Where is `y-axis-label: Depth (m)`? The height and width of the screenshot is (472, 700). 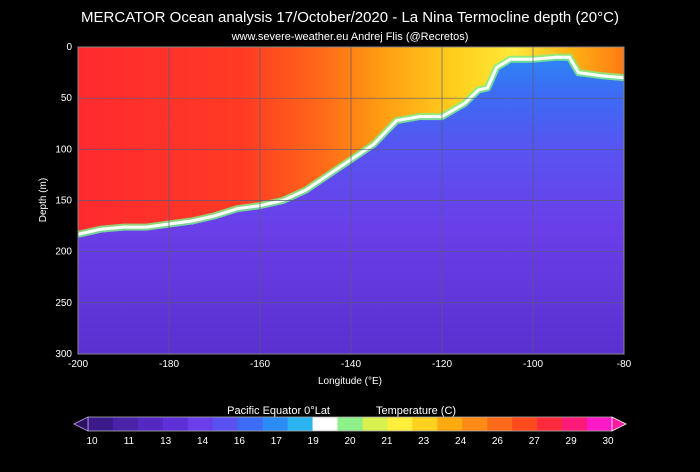
y-axis-label: Depth (m) is located at coordinates (43, 200).